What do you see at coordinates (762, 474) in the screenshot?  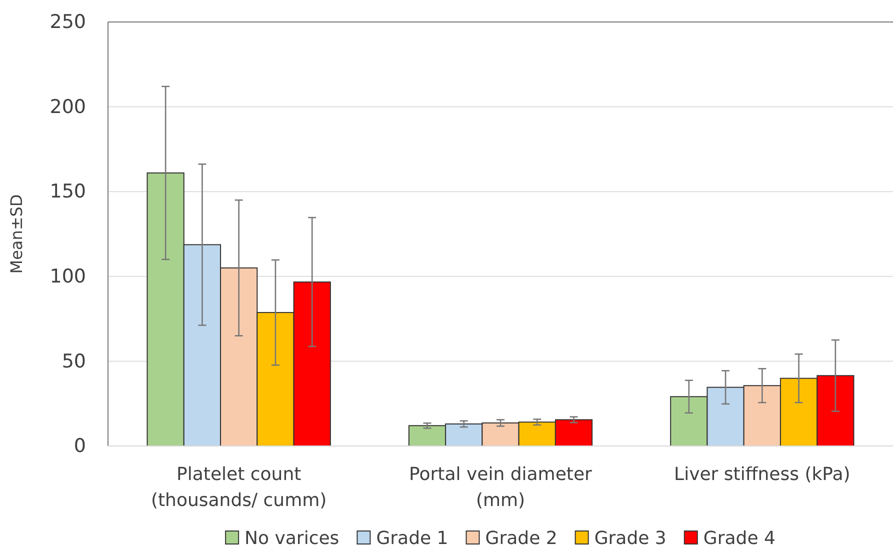 I see `x-tick-label: Liver stiffness (kPa)` at bounding box center [762, 474].